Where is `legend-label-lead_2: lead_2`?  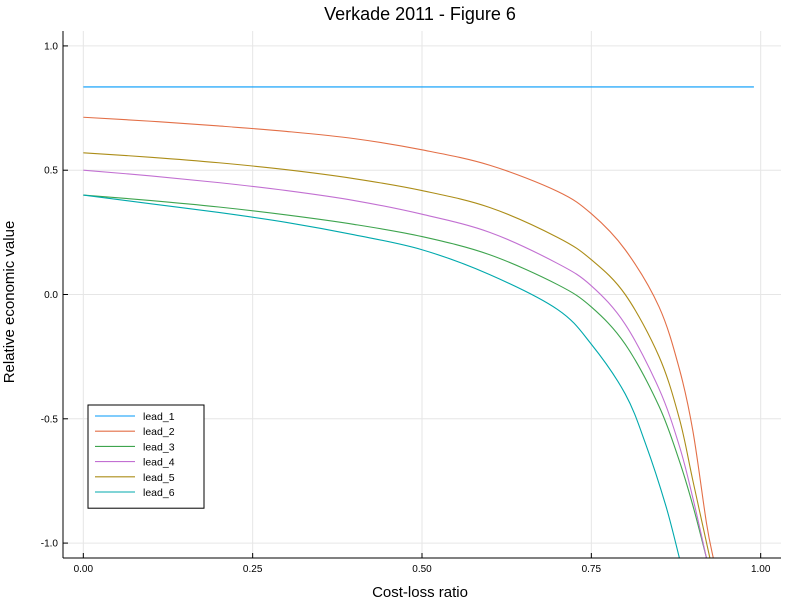 legend-label-lead_2: lead_2 is located at coordinates (159, 432).